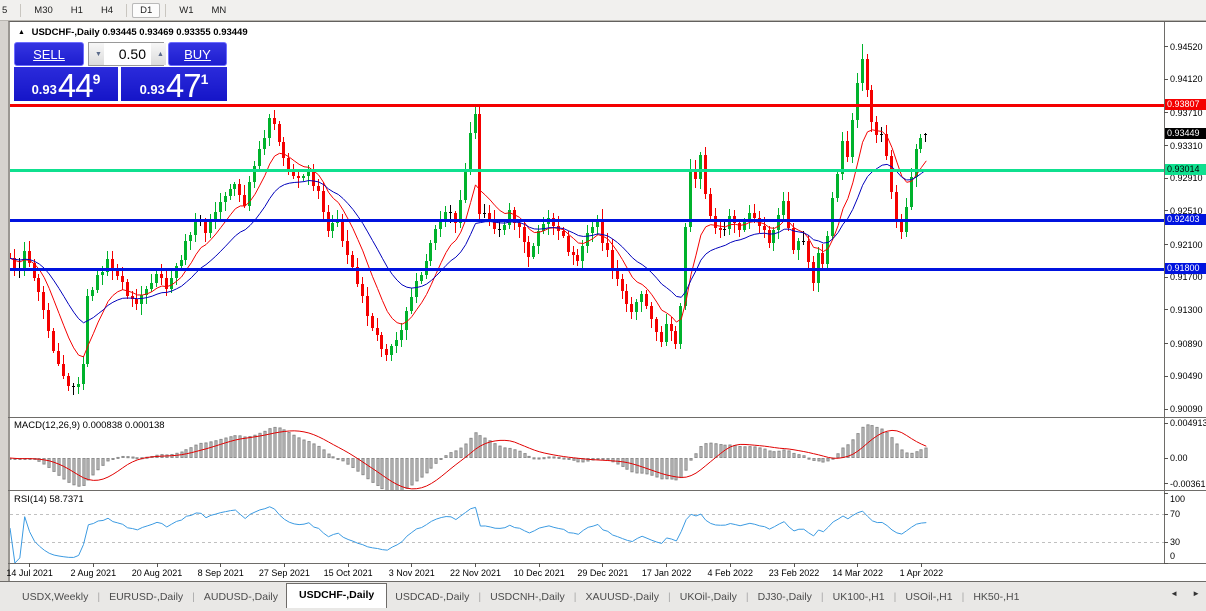 The height and width of the screenshot is (611, 1206). I want to click on timeframe-button-h4: H4, so click(107, 10).